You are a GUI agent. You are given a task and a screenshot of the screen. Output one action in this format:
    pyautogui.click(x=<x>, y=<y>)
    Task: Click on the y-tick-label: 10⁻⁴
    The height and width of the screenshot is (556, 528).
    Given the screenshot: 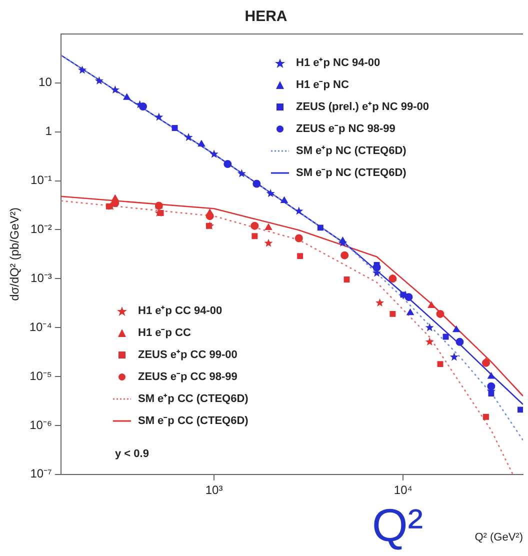 What is the action you would take?
    pyautogui.click(x=40, y=327)
    